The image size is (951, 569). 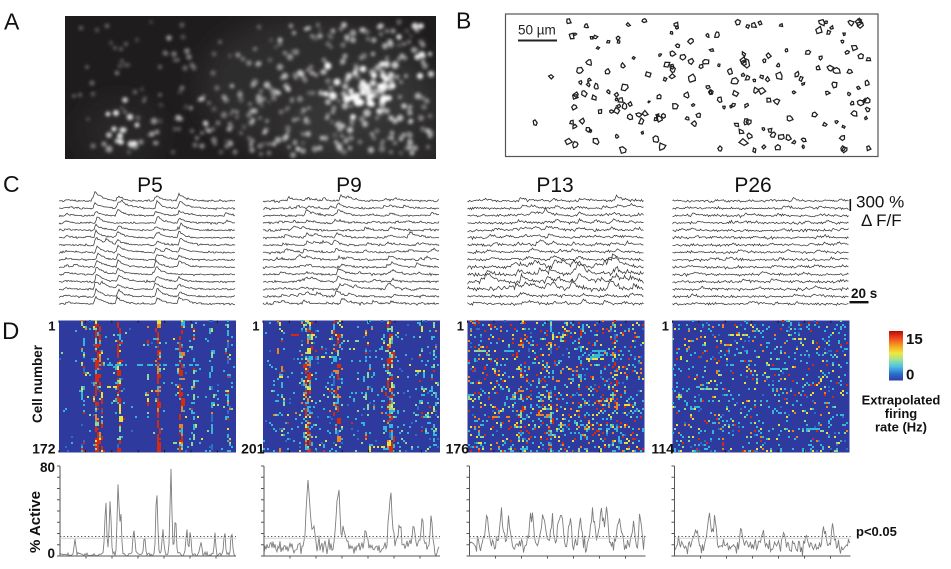 I want to click on svg-text: B, so click(x=463, y=21).